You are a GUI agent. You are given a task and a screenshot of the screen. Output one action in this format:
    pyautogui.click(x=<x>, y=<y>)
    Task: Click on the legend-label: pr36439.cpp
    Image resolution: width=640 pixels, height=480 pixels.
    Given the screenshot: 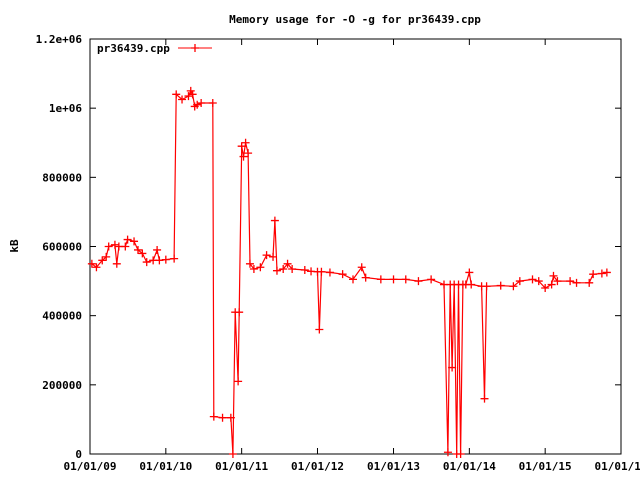 What is the action you would take?
    pyautogui.click(x=133, y=48)
    